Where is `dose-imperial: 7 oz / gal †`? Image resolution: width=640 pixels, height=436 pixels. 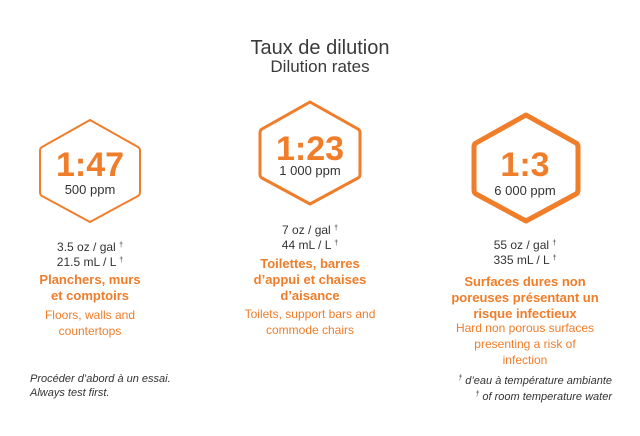 dose-imperial: 7 oz / gal † is located at coordinates (310, 230).